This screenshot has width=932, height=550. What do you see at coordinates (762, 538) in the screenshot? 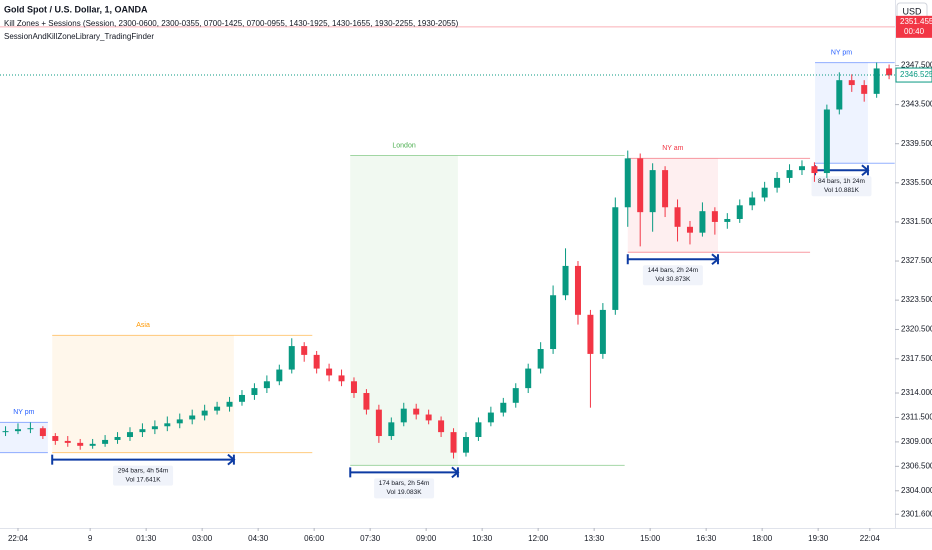
I see `x-tick-label: 18:00` at bounding box center [762, 538].